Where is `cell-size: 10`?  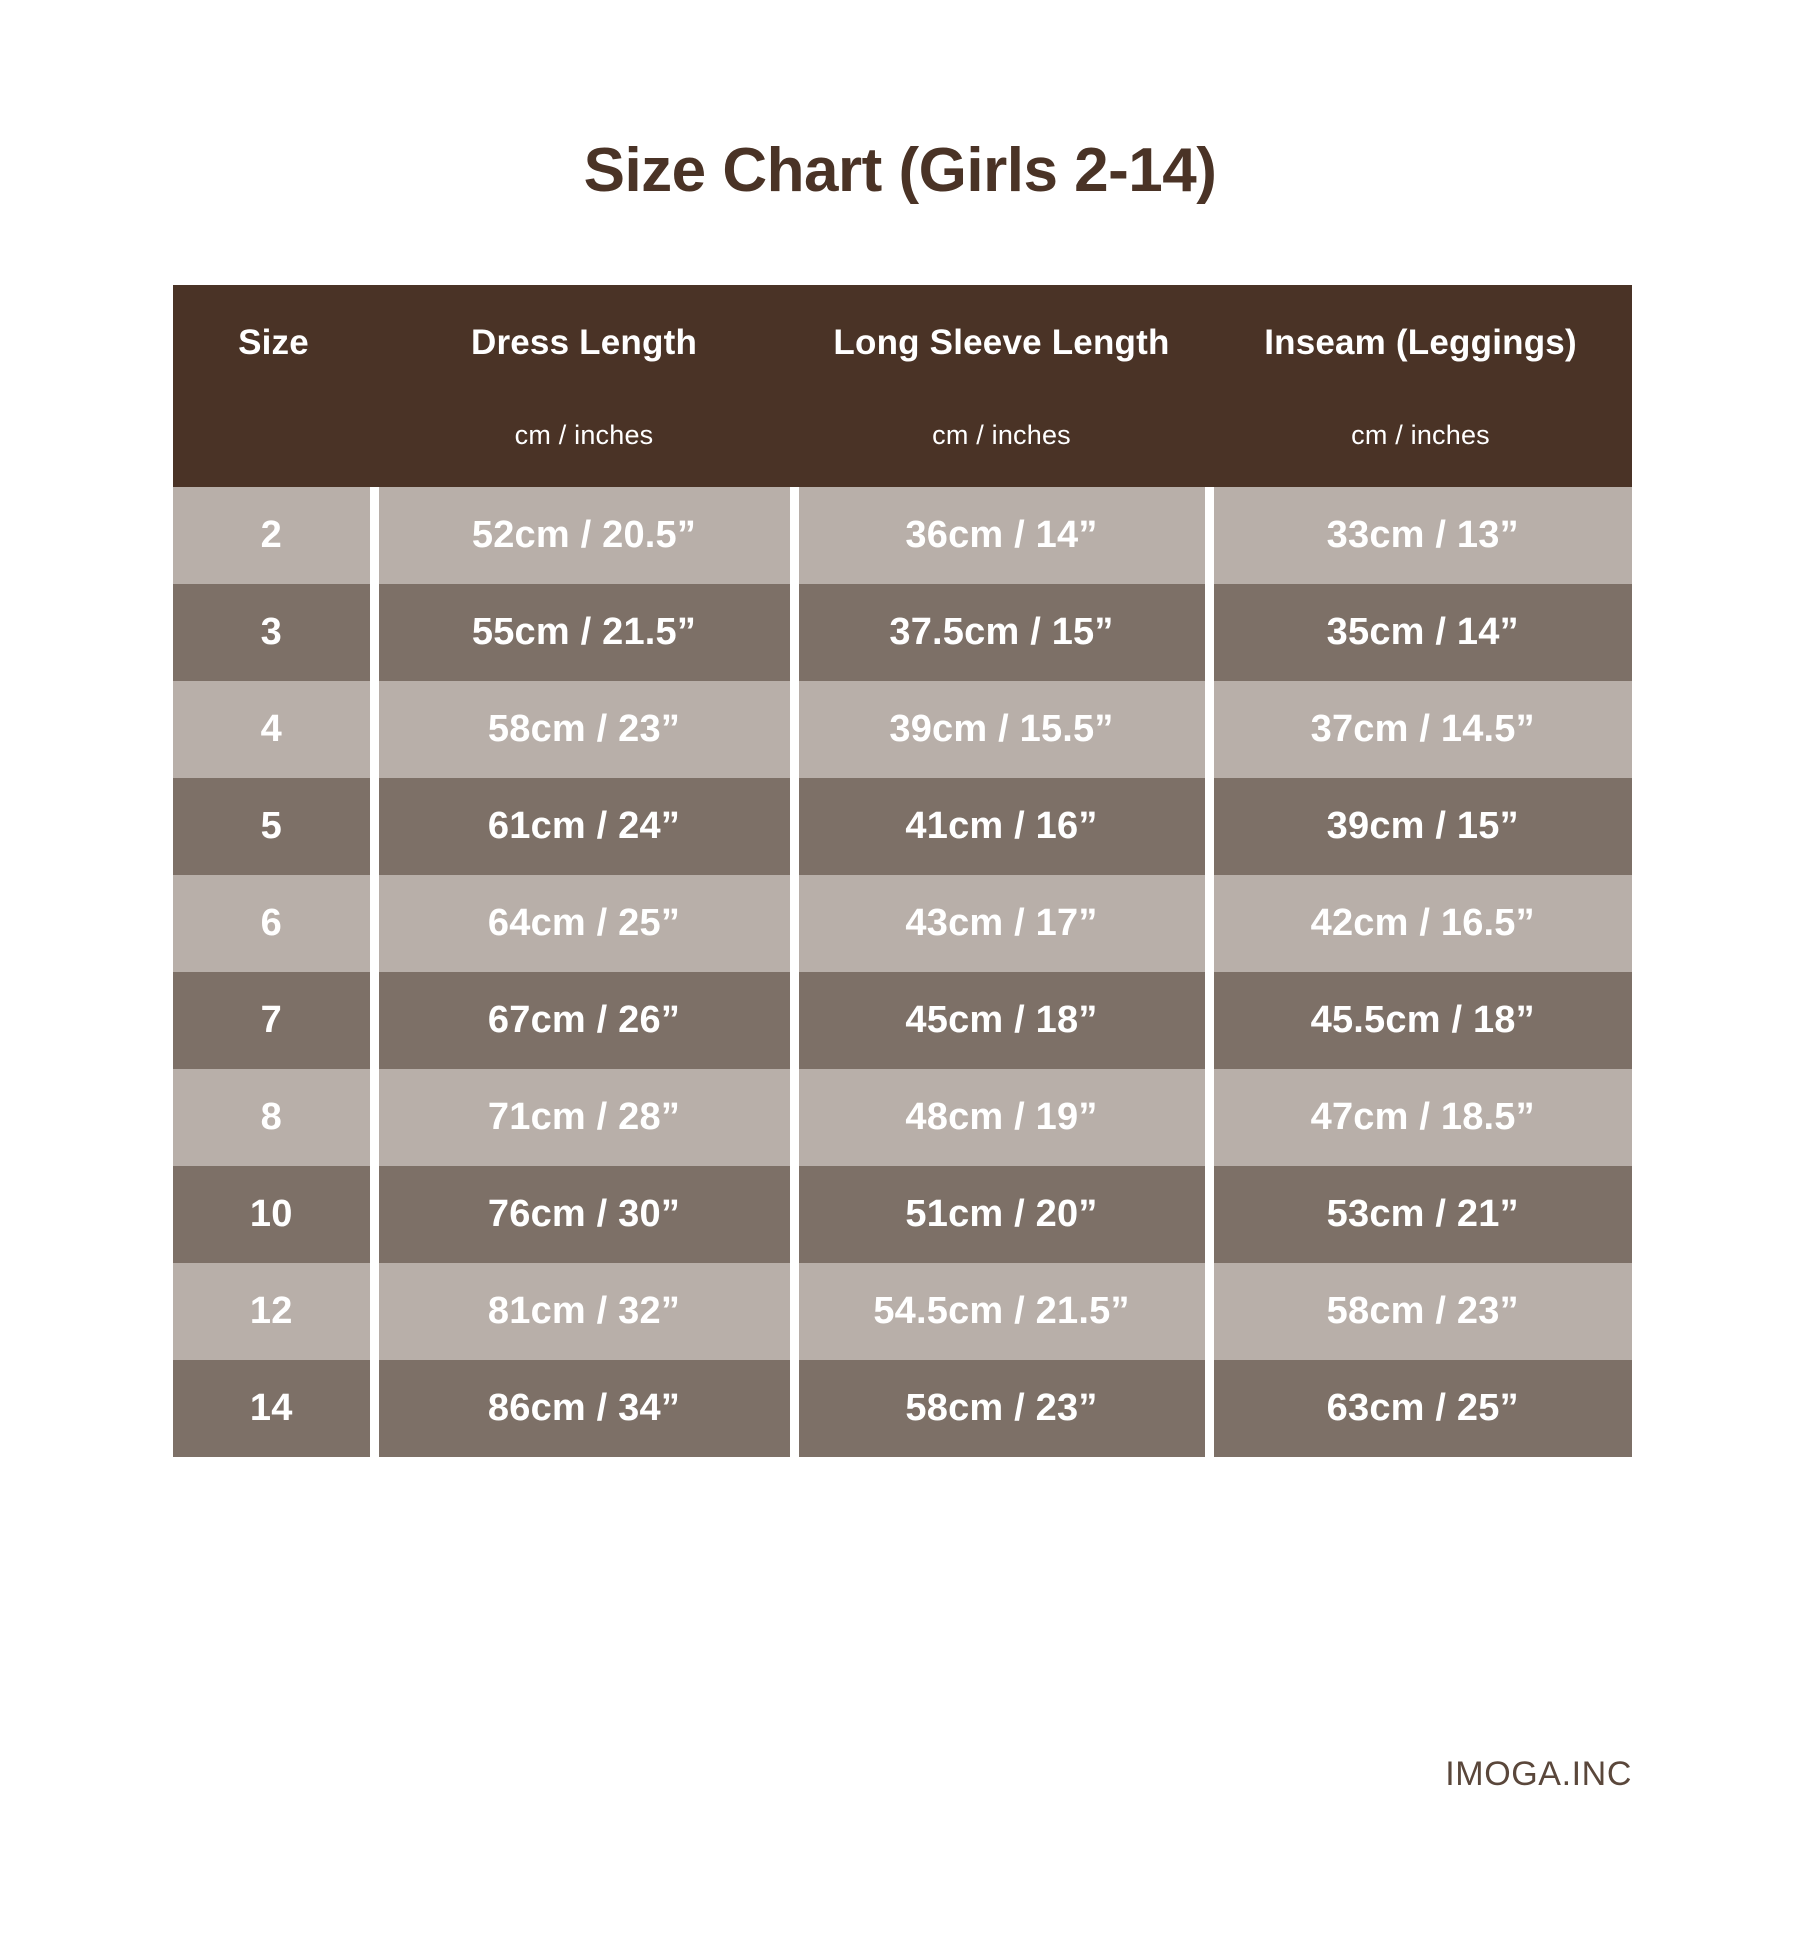
cell-size: 10 is located at coordinates (276, 1214).